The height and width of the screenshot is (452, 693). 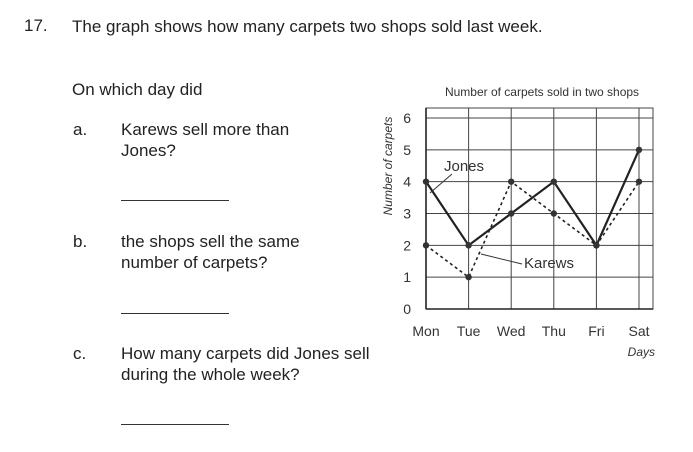 What do you see at coordinates (137, 89) in the screenshot?
I see `question-prompt: On which day did` at bounding box center [137, 89].